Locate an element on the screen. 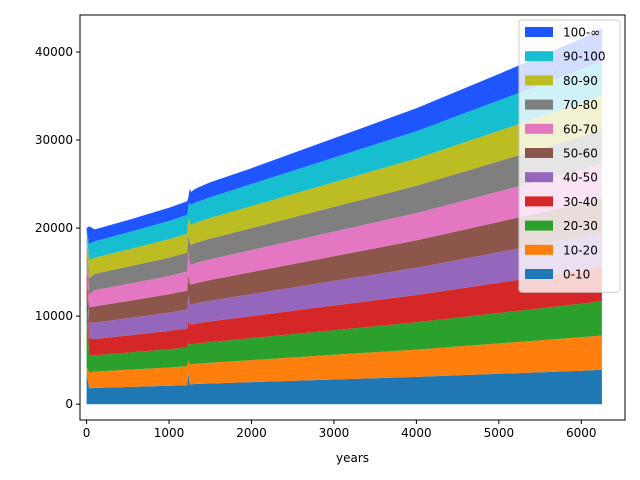 The height and width of the screenshot is (480, 640). x-axis-label: years is located at coordinates (352, 458).